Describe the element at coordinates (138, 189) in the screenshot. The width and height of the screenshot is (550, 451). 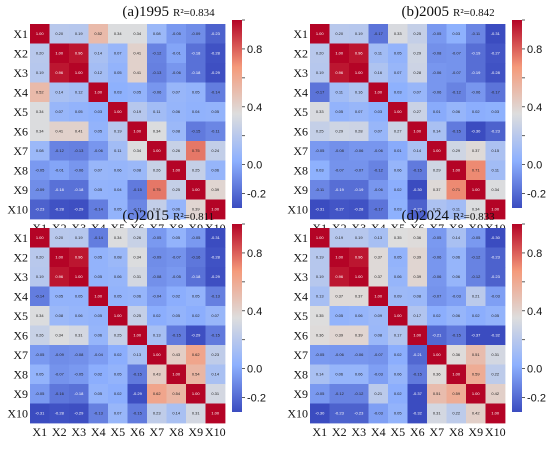
I see `cell-value-label: -0.15` at that location.